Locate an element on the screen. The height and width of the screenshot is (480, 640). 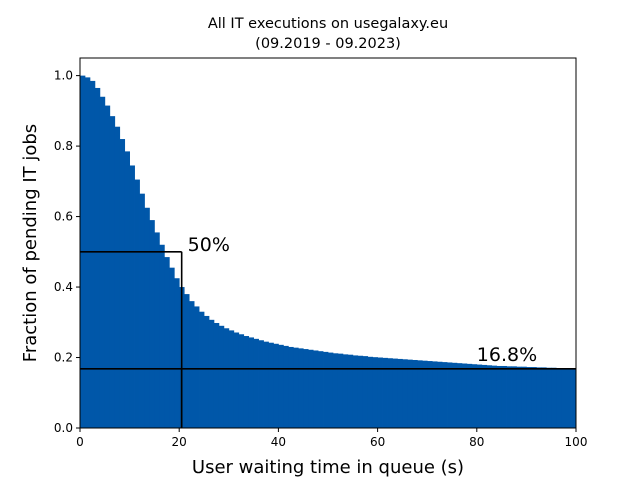
x-tick-label: 80 is located at coordinates (476, 442).